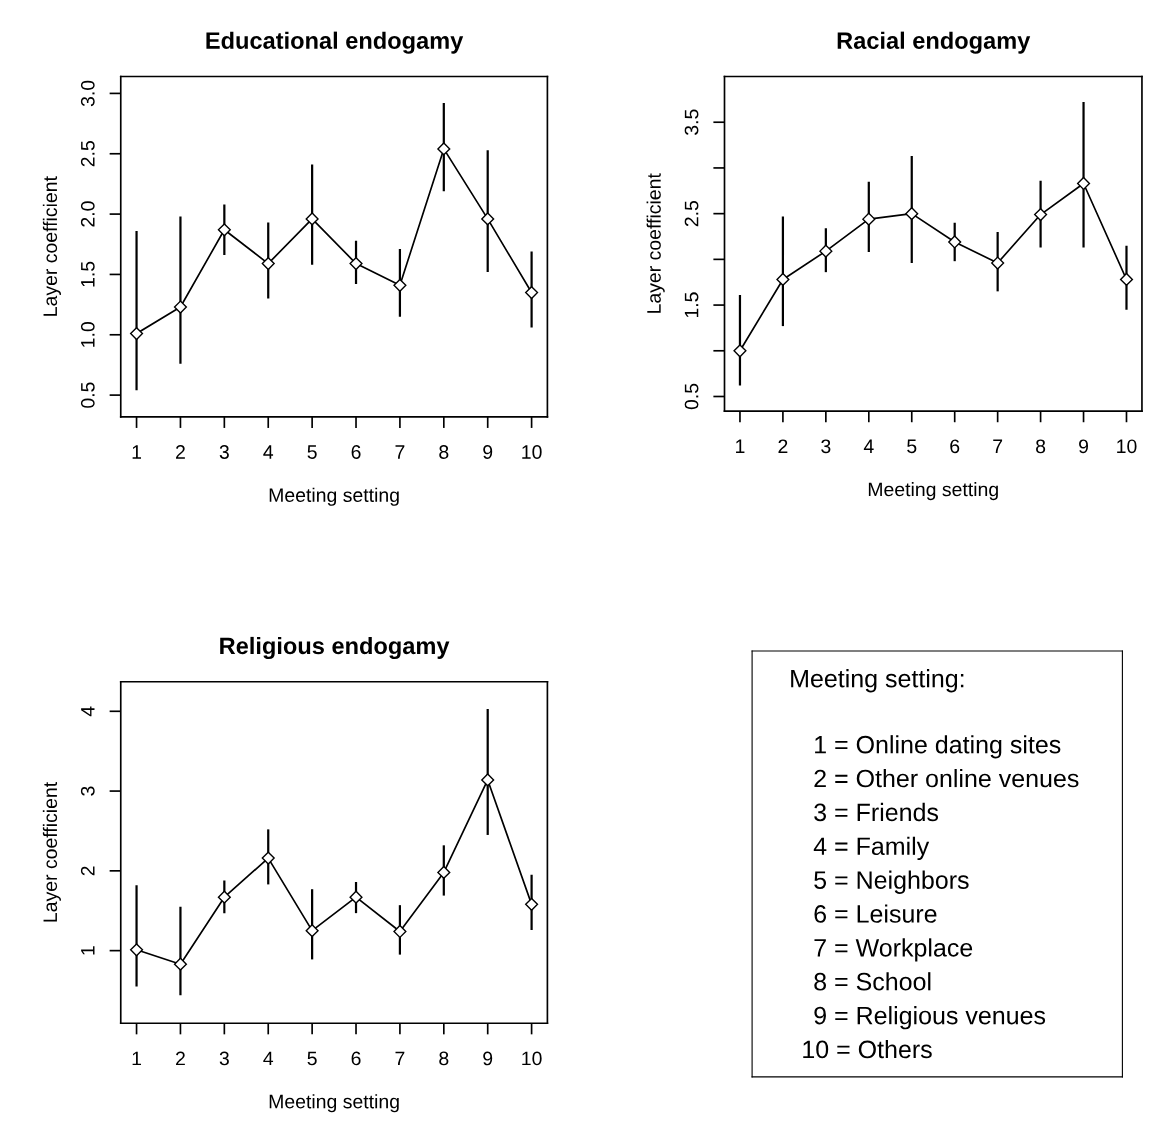 The width and height of the screenshot is (1150, 1142). I want to click on text: 2 = Other online venues, so click(946, 778).